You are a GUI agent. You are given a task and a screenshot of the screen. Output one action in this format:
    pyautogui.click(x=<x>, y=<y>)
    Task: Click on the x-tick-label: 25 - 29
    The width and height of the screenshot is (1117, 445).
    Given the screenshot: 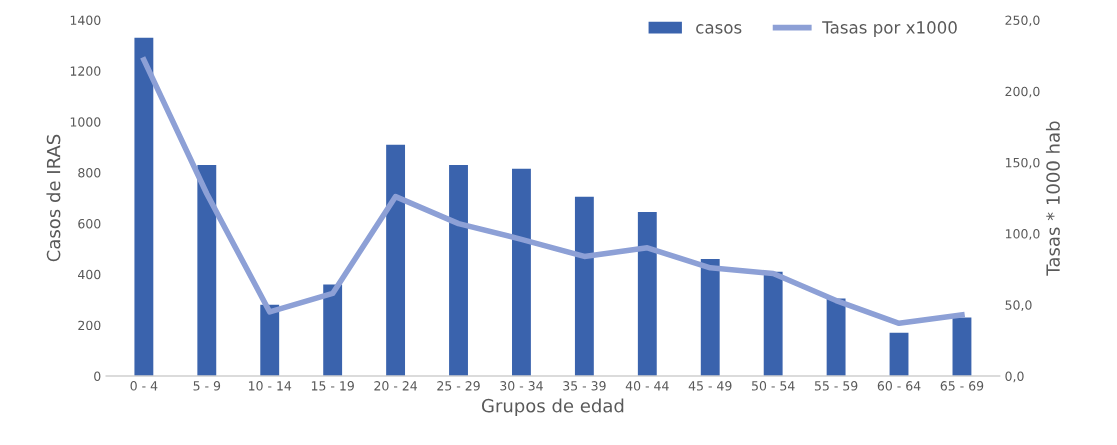 What is the action you would take?
    pyautogui.click(x=458, y=386)
    